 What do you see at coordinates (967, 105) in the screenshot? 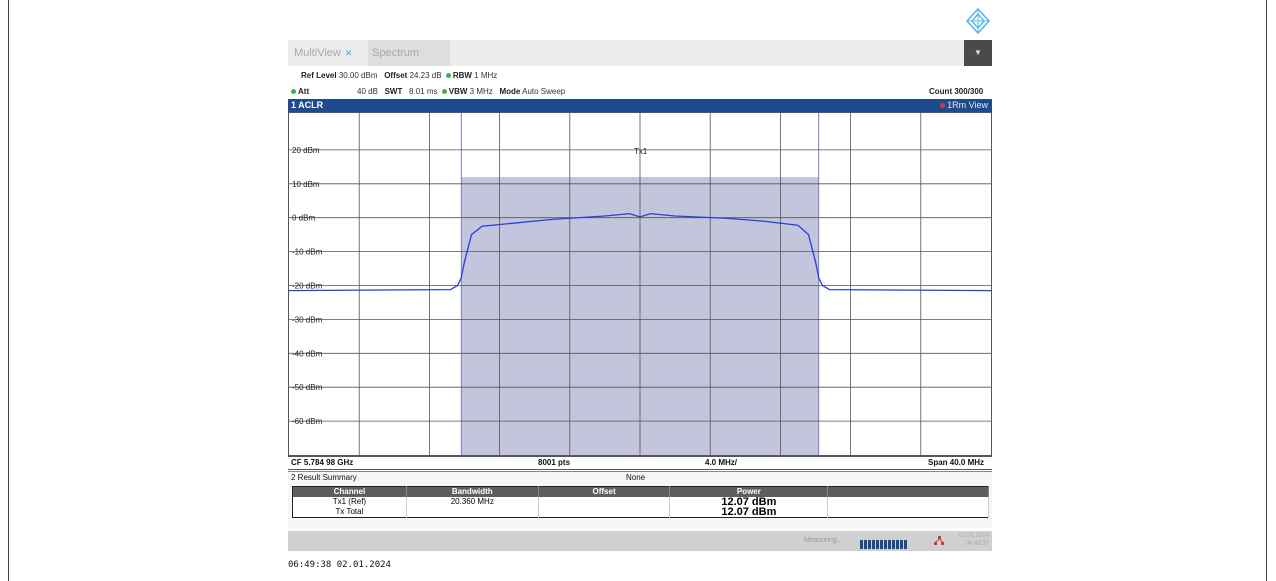
I see `trace-view-label: 1Rm View` at bounding box center [967, 105].